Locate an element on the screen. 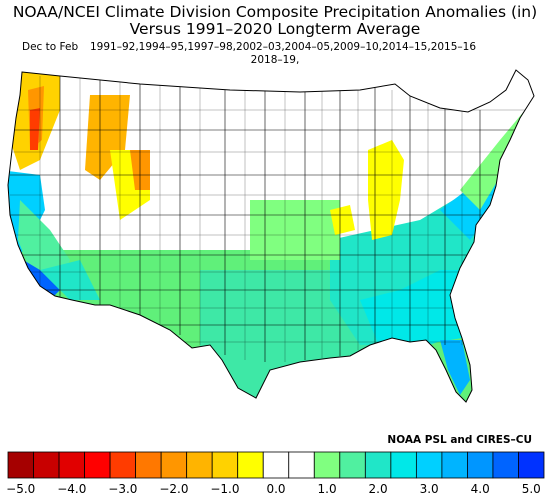 This screenshot has height=497, width=550. season-label: Dec to Feb is located at coordinates (50, 47).